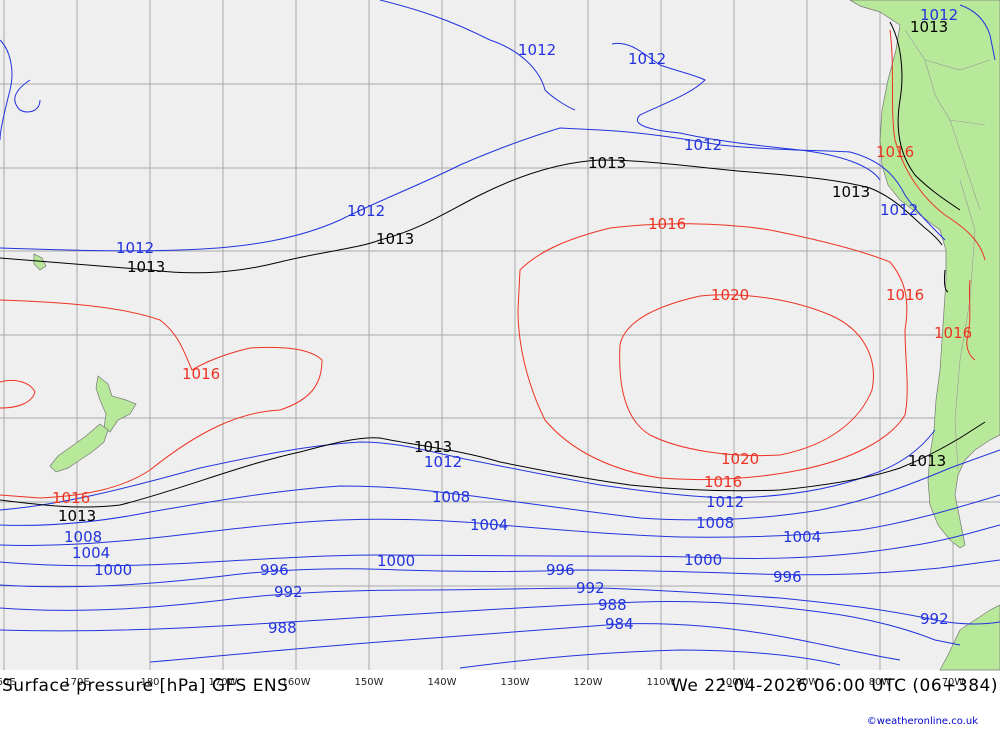  What do you see at coordinates (947, 250) in the screenshot?
I see `country-borders` at bounding box center [947, 250].